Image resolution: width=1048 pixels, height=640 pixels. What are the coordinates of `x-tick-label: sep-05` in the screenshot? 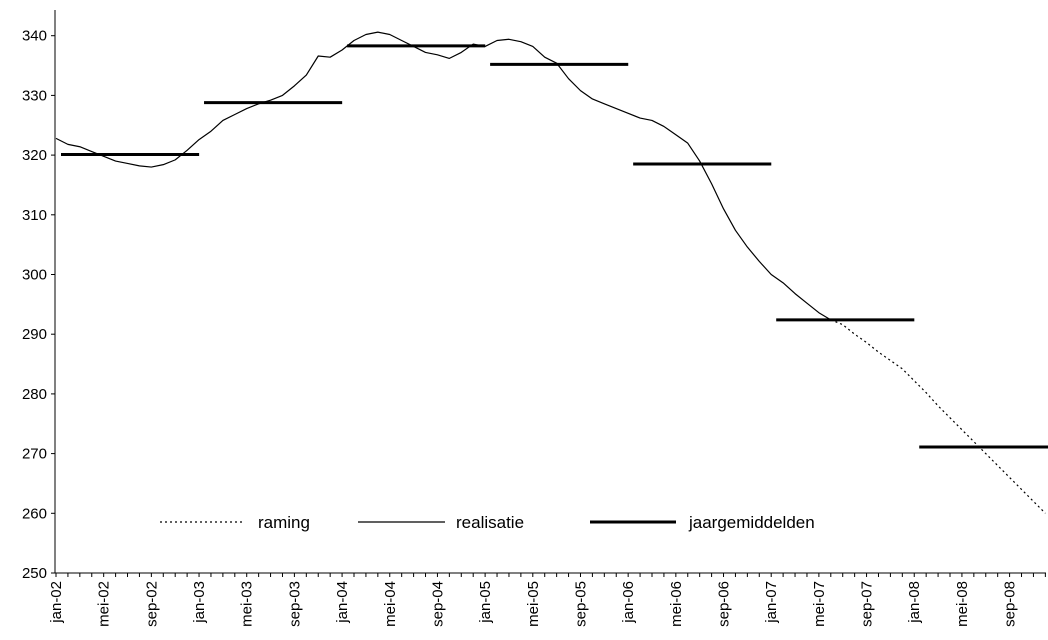 It's located at (580, 604).